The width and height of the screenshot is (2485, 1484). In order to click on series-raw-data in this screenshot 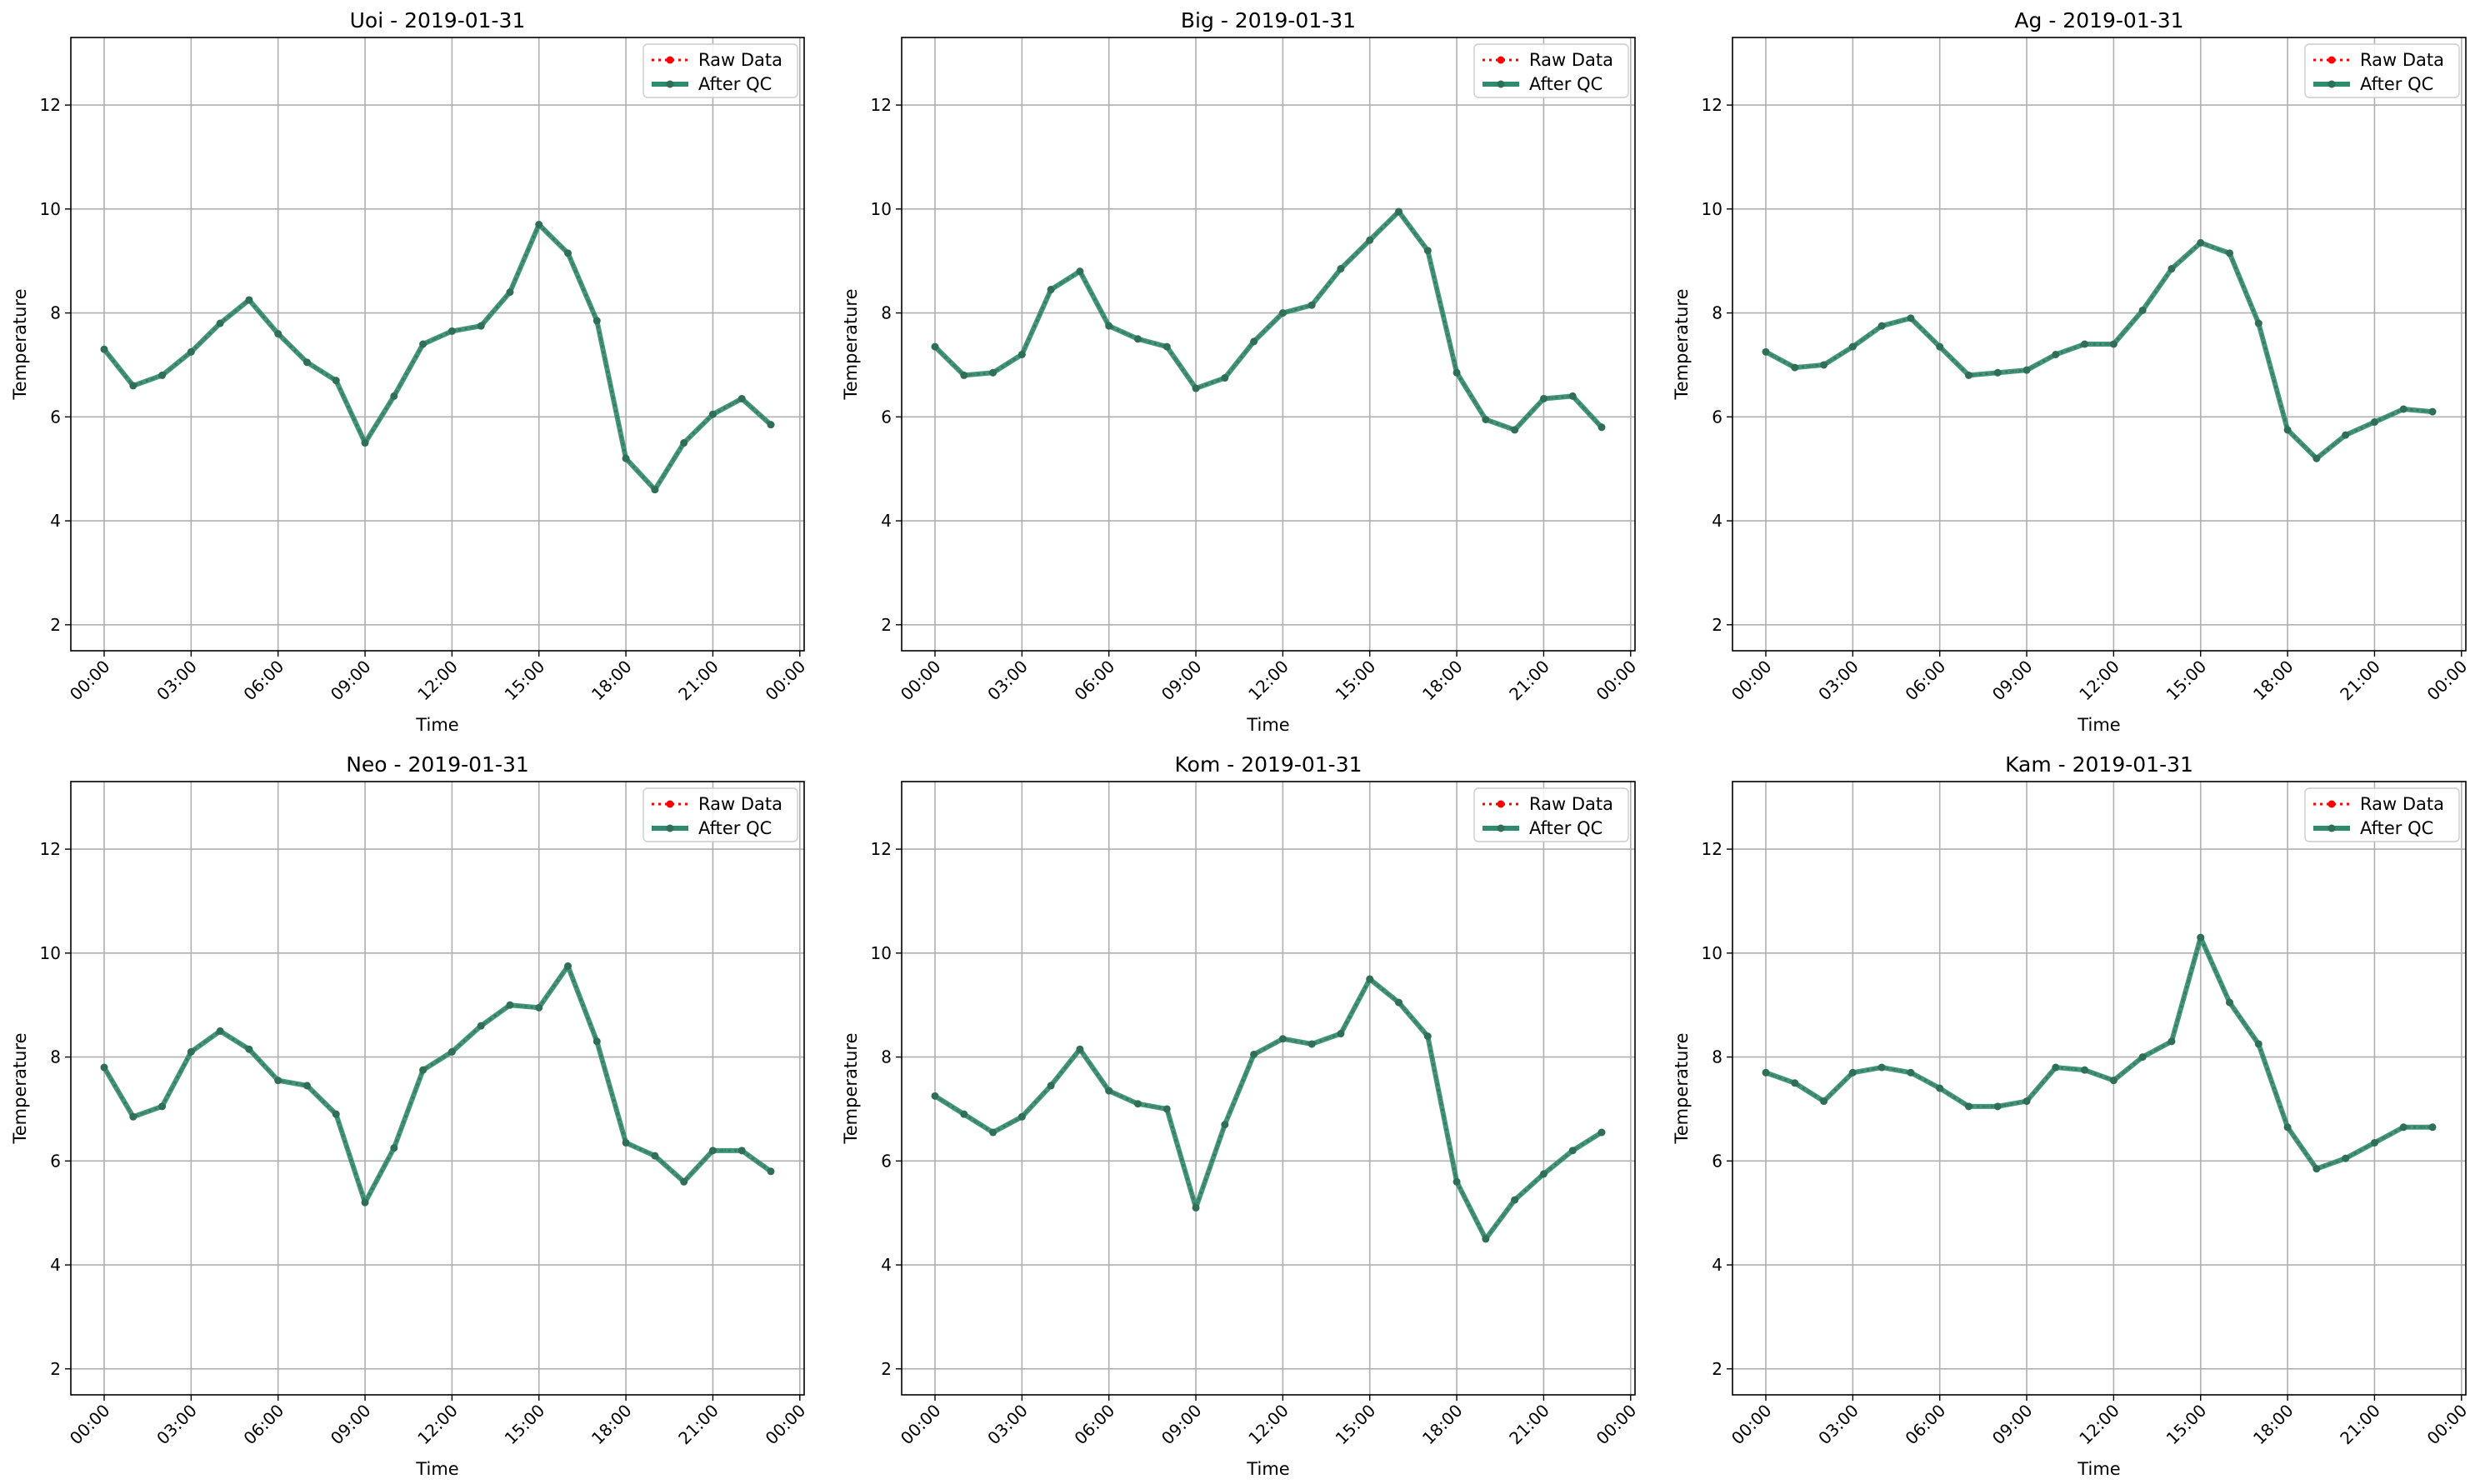, I will do `click(2099, 350)`.